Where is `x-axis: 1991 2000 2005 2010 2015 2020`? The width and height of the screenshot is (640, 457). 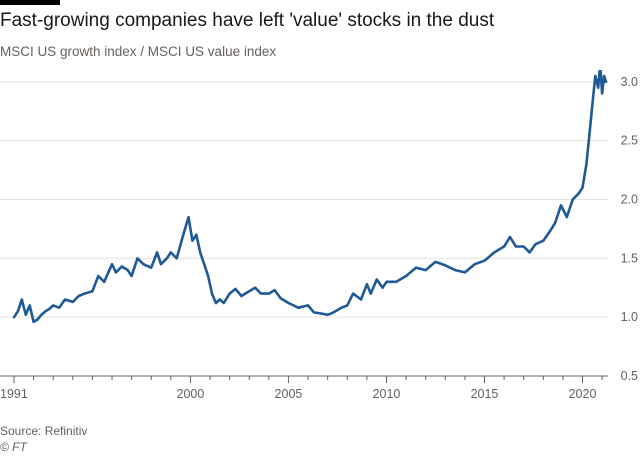
x-axis: 1991 2000 2005 2010 2015 2020 is located at coordinates (301, 388).